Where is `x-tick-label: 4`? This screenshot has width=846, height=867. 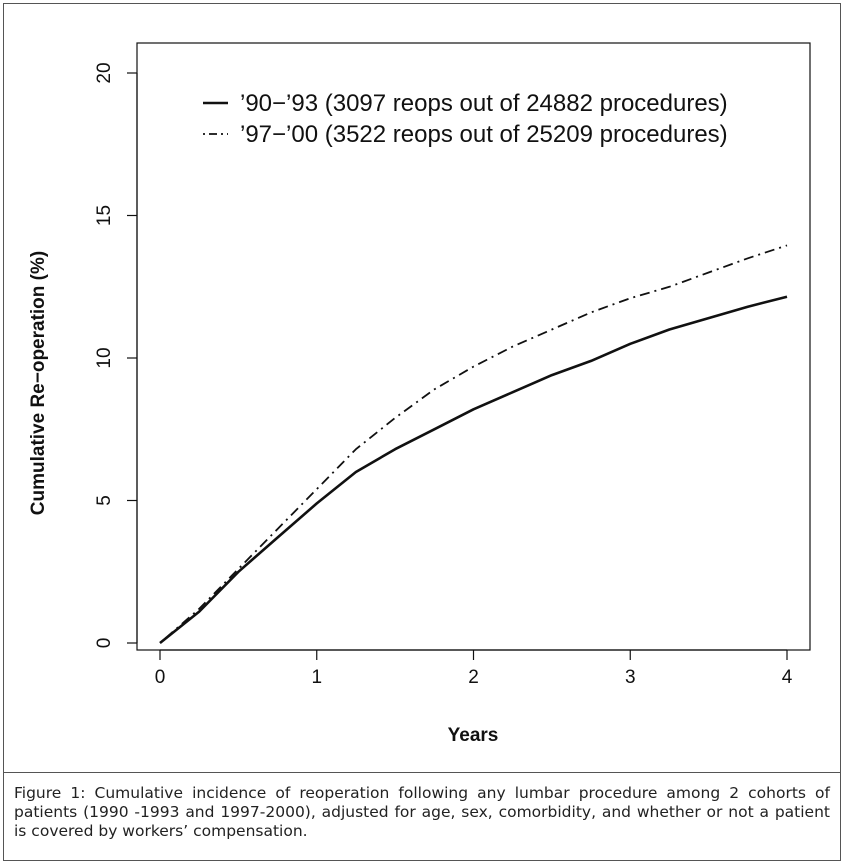 x-tick-label: 4 is located at coordinates (787, 677).